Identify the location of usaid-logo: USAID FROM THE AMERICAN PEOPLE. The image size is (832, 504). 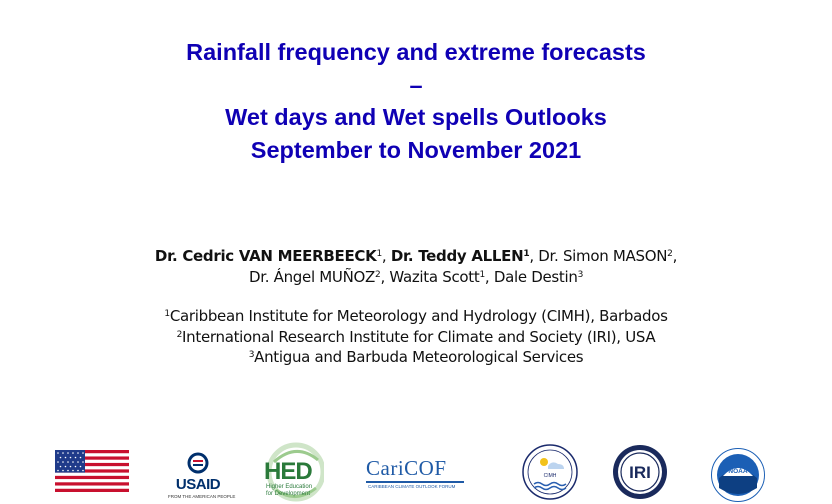
(202, 477).